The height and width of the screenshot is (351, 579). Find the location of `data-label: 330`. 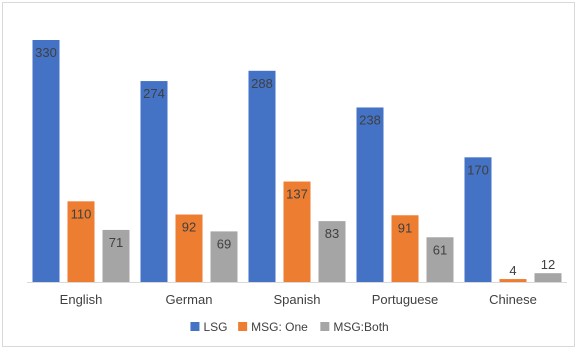

data-label: 330 is located at coordinates (46, 52).